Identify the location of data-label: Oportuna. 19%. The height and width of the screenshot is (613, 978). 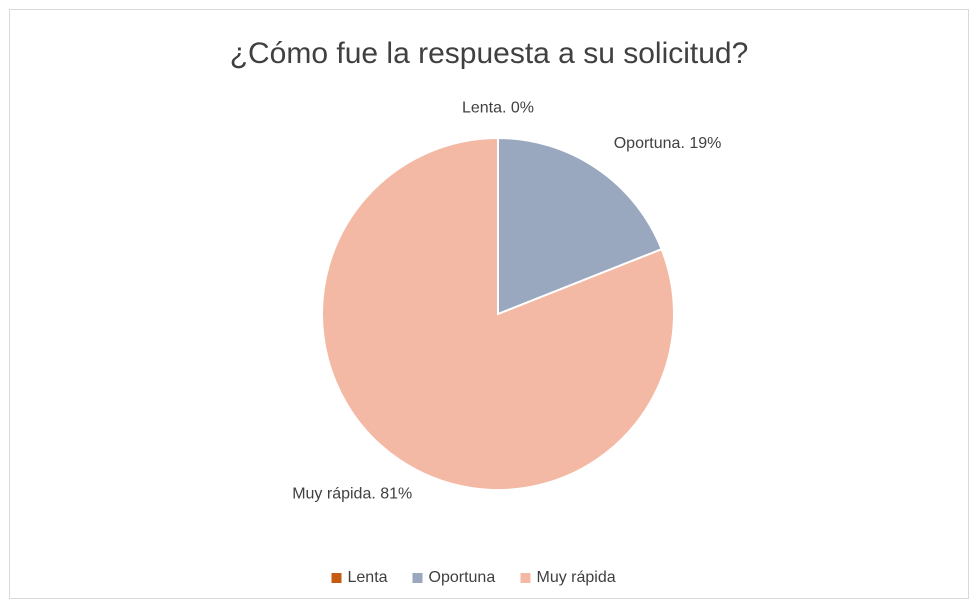
(668, 143).